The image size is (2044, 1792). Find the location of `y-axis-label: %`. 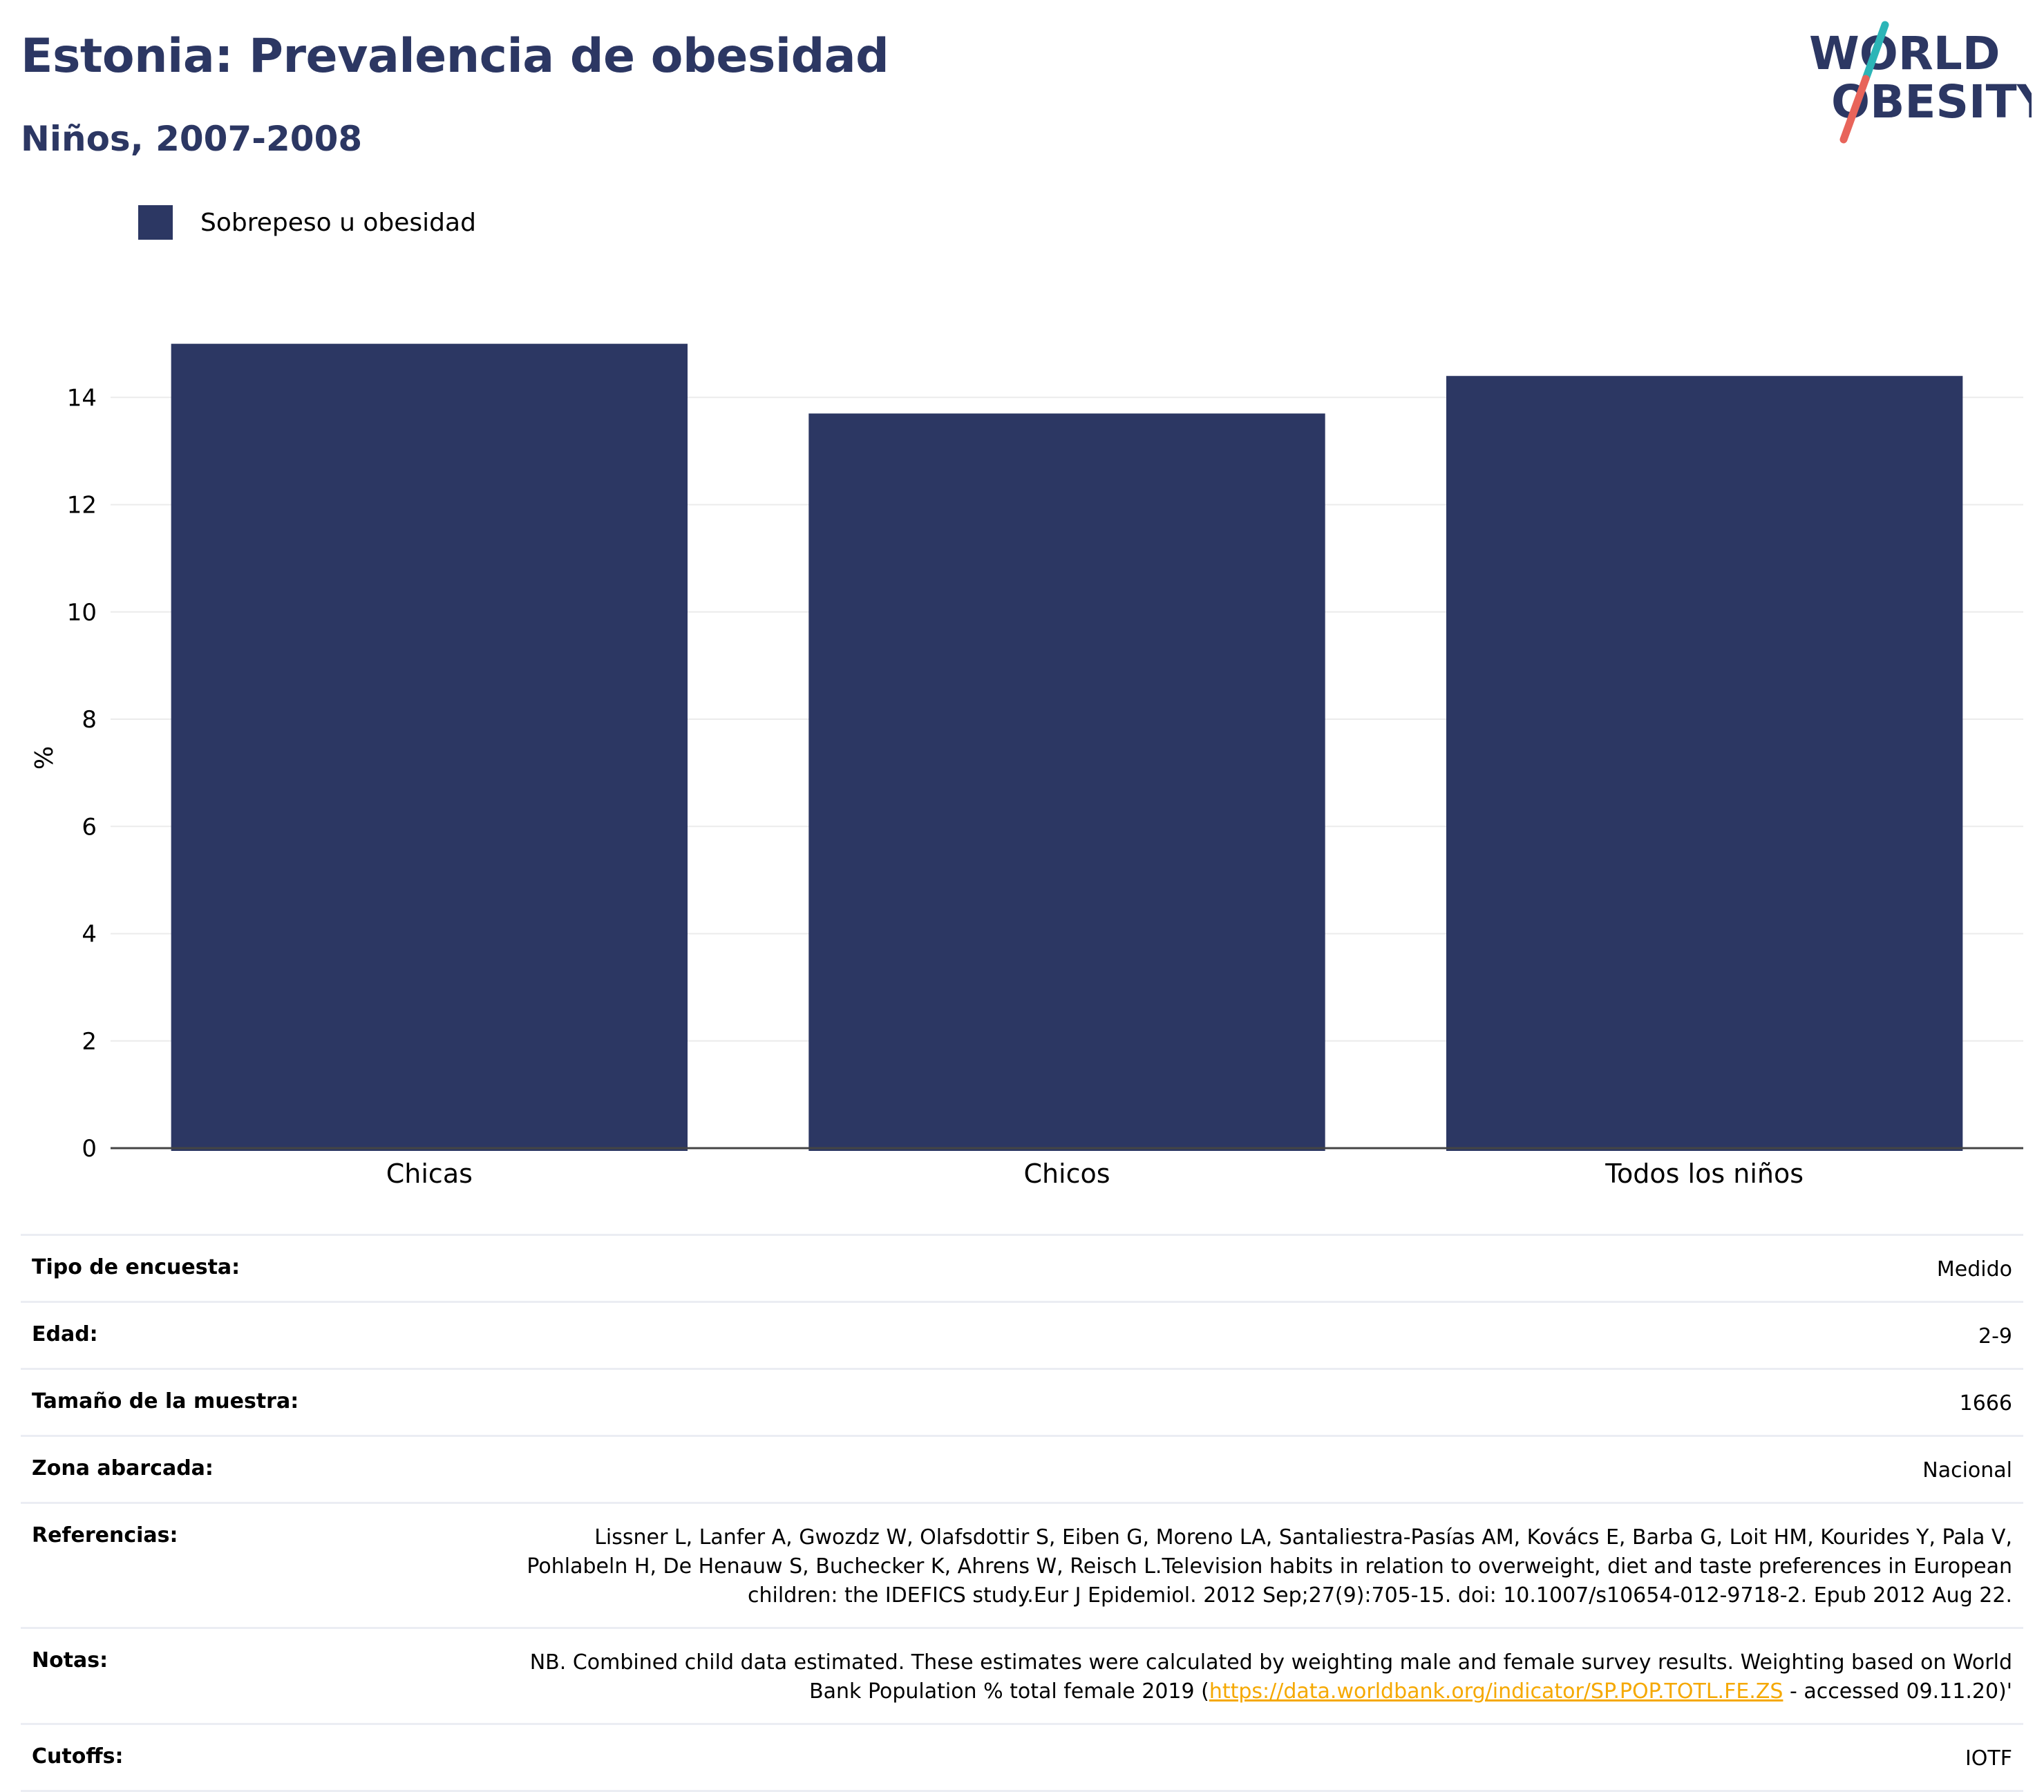

y-axis-label: % is located at coordinates (44, 758).